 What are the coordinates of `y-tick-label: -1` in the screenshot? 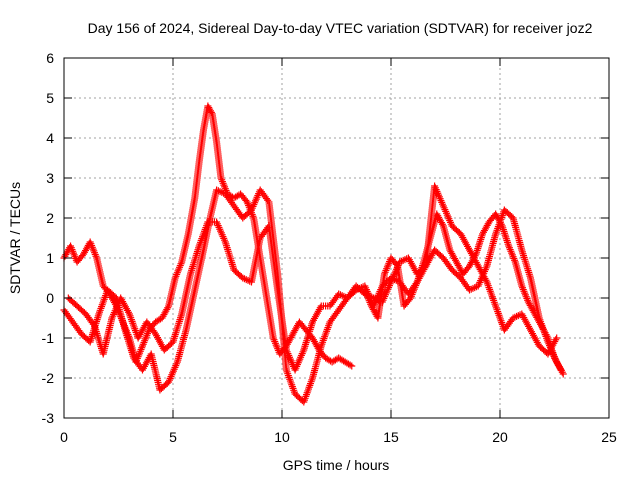 It's located at (48, 338).